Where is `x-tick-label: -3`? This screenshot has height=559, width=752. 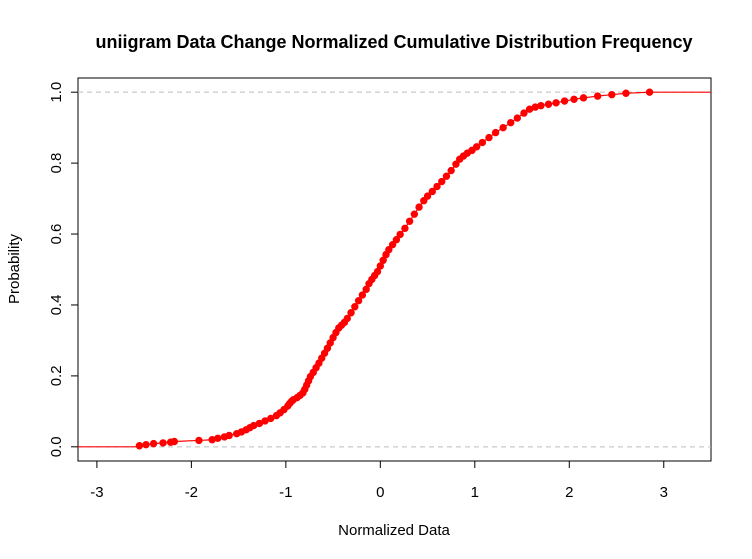
x-tick-label: -3 is located at coordinates (96, 492).